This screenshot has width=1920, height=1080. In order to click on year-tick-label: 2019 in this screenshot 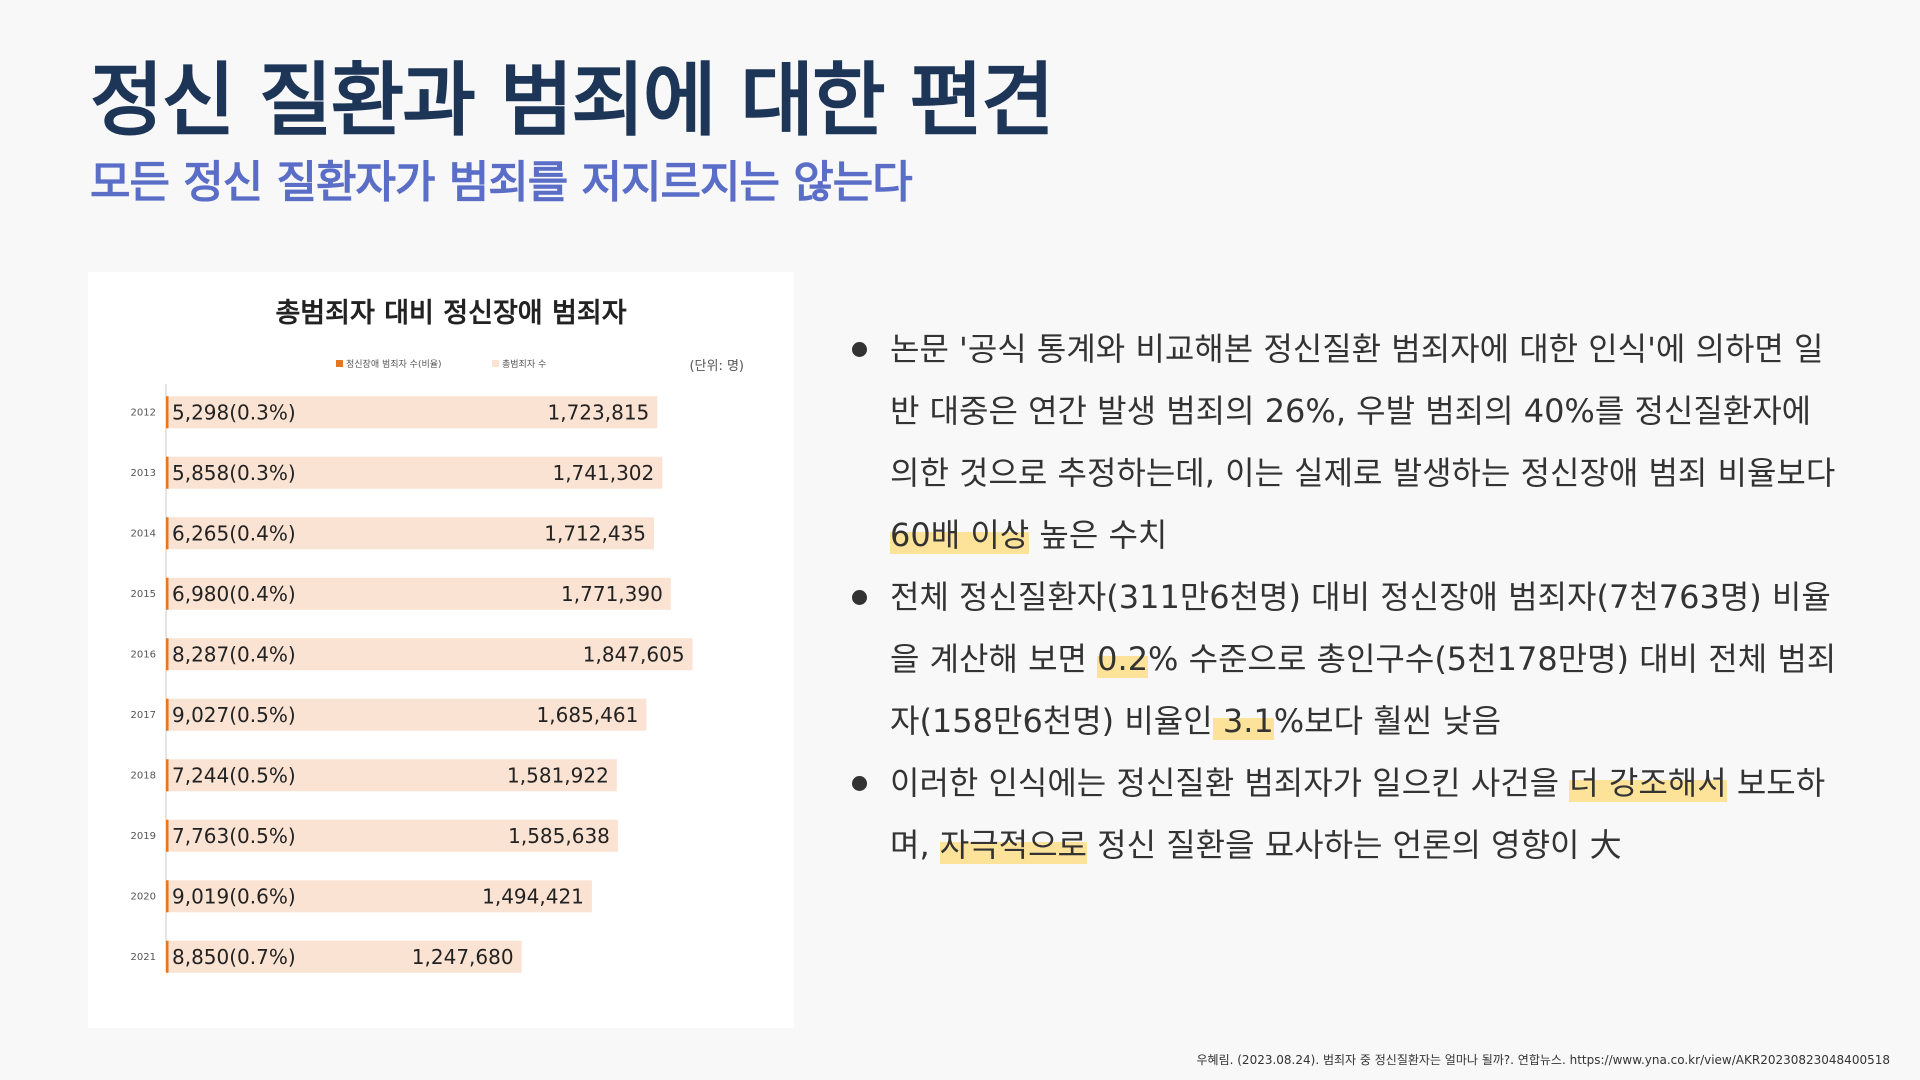, I will do `click(143, 836)`.